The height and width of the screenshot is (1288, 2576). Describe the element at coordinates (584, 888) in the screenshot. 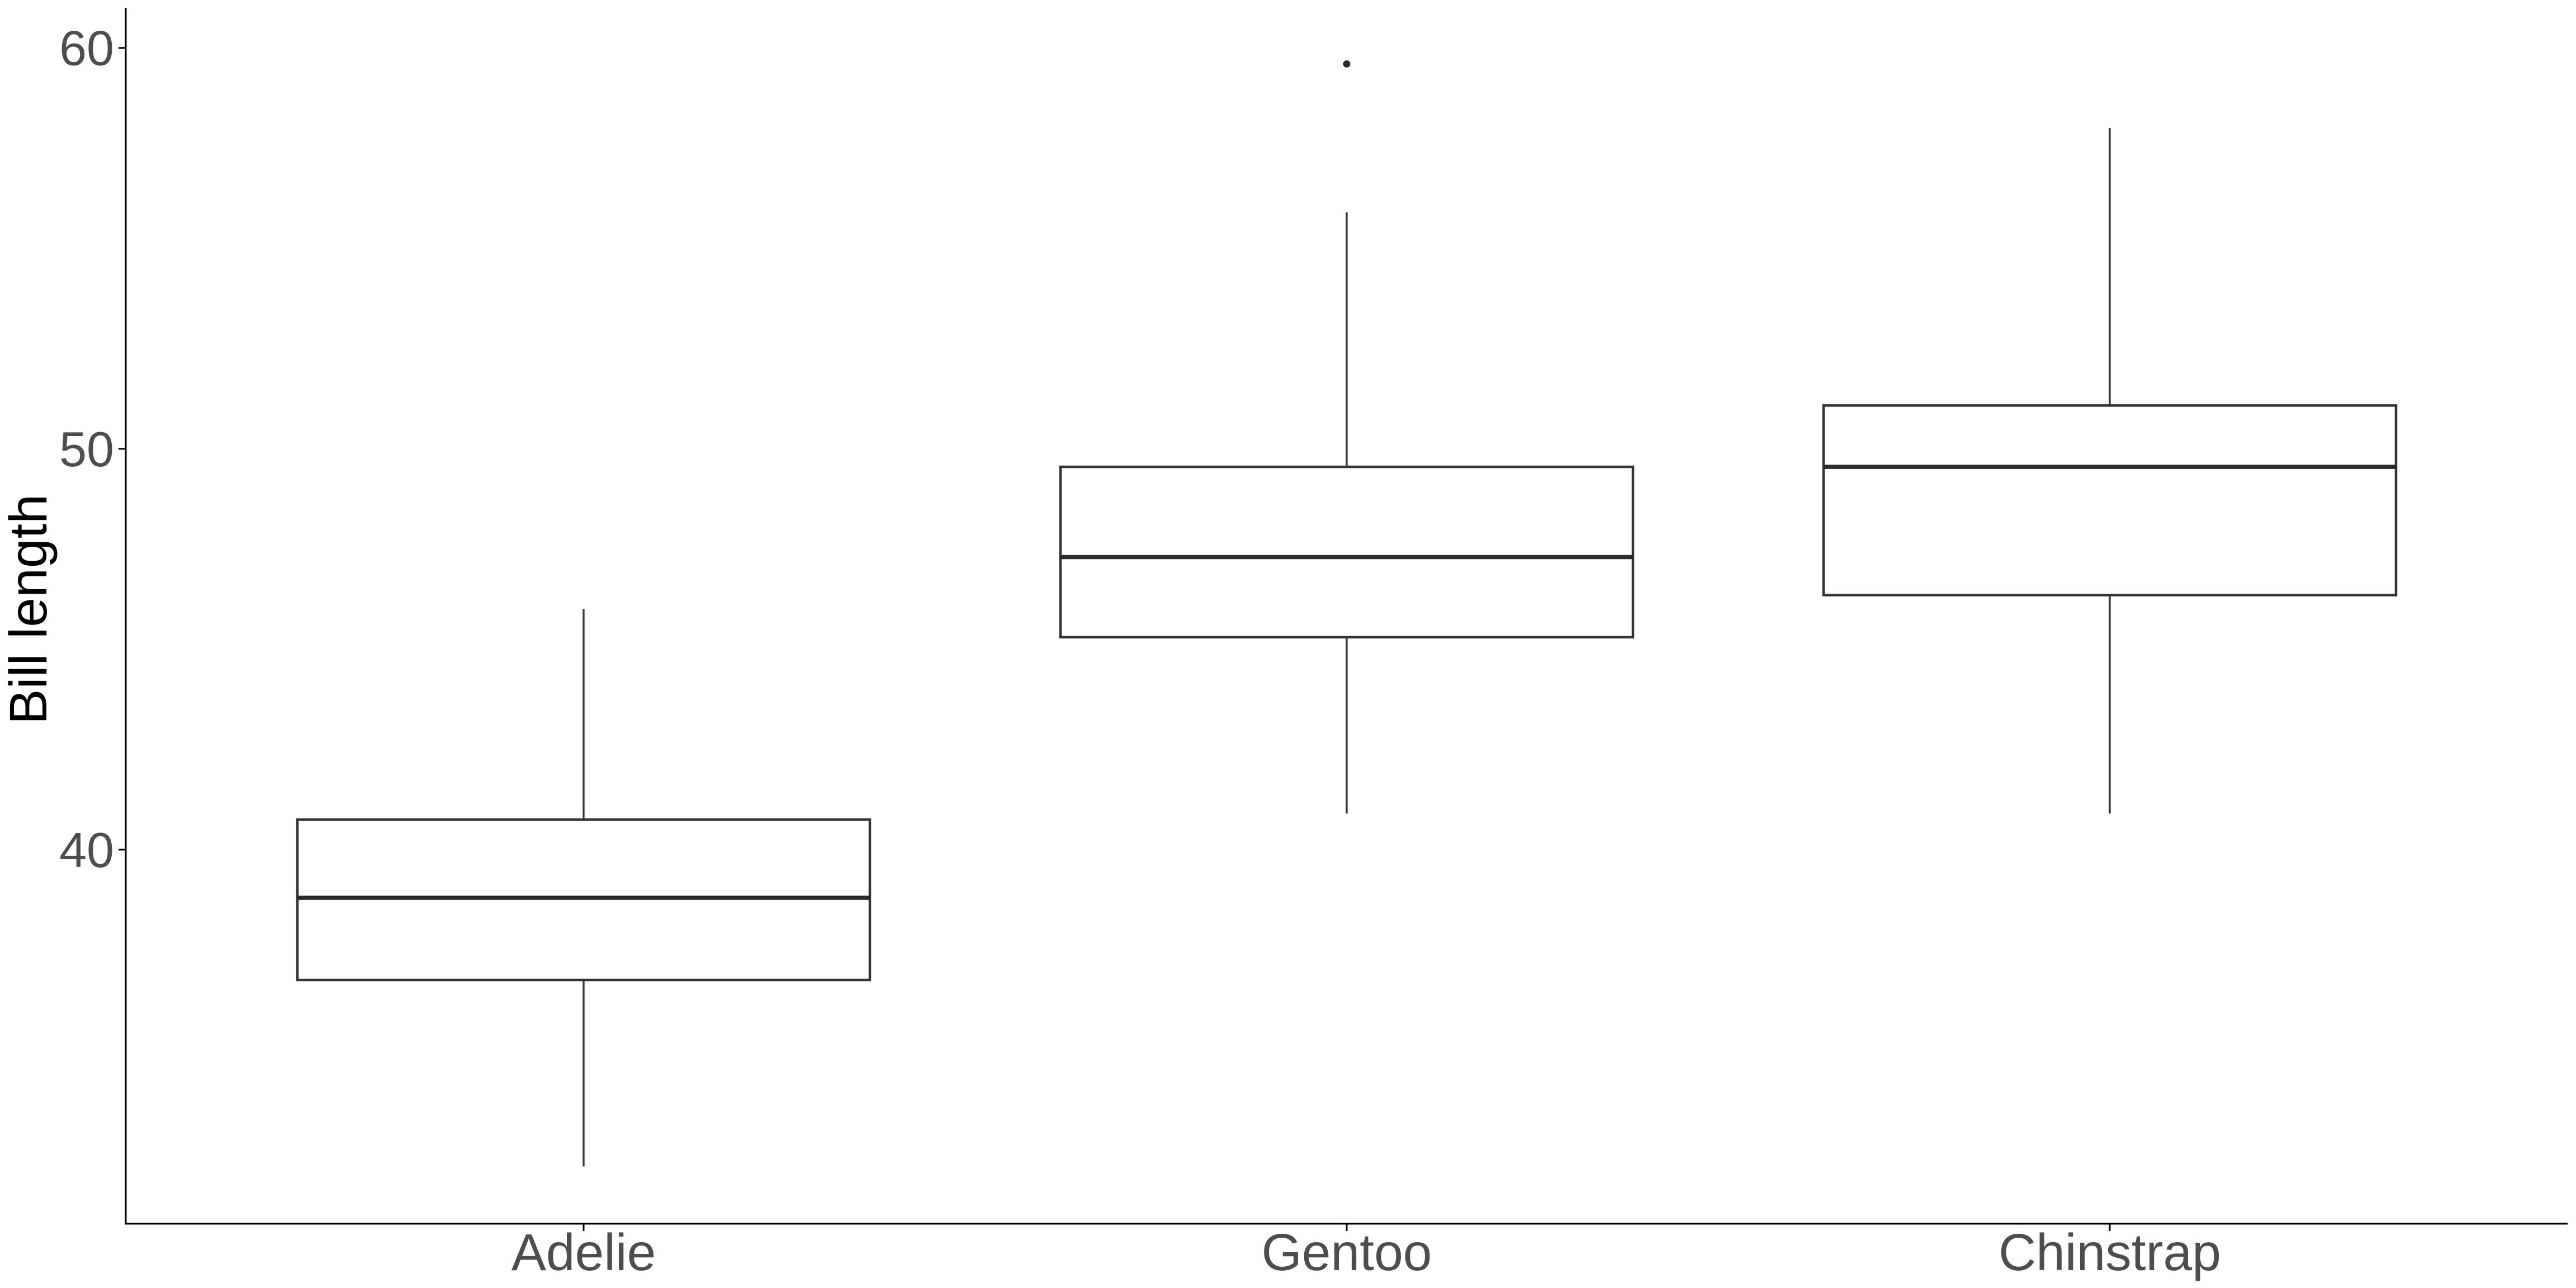

I see `box-adelie` at that location.